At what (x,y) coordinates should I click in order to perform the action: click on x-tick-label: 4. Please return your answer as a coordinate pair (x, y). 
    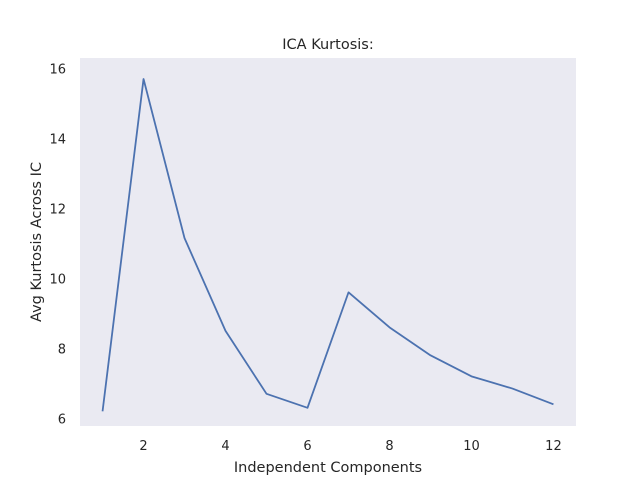
    Looking at the image, I should click on (225, 446).